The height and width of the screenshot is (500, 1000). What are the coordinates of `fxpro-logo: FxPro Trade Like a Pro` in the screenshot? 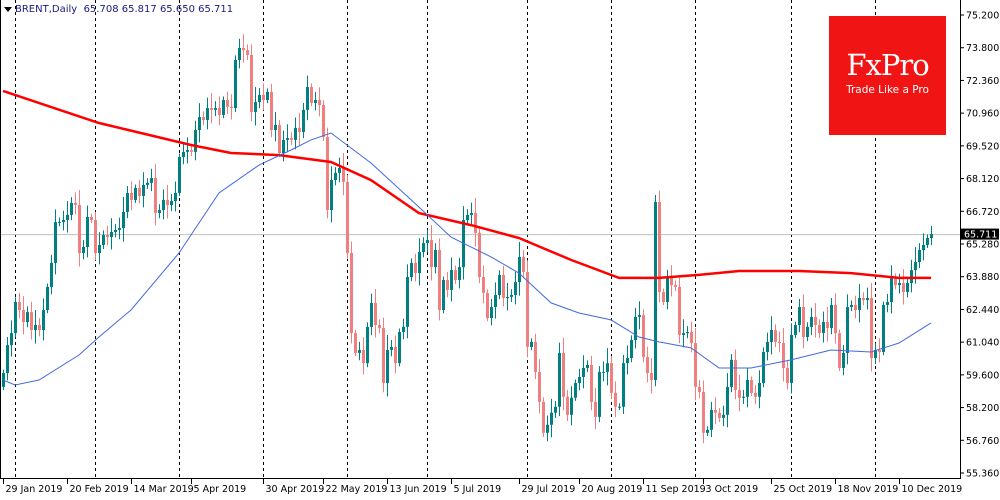 It's located at (887, 75).